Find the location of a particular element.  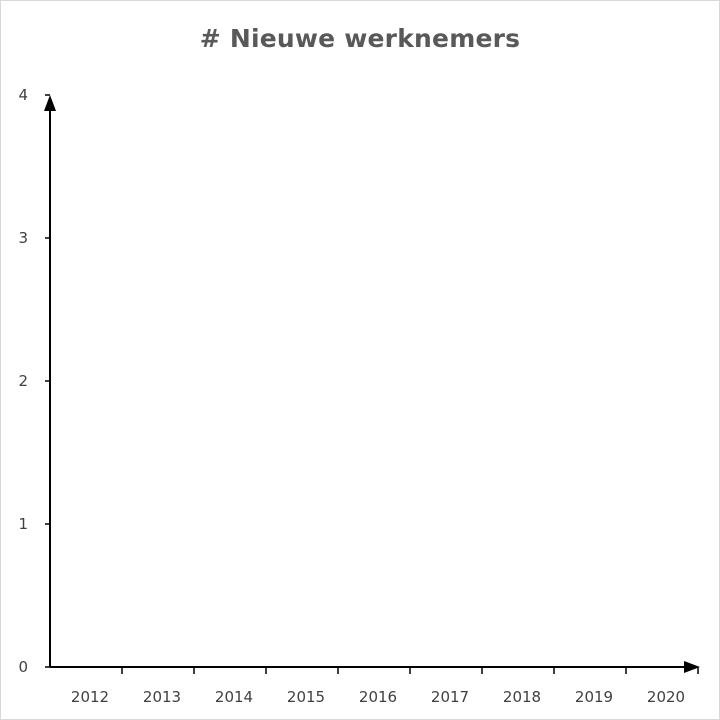

y-axis-arrow-icon is located at coordinates (50, 103).